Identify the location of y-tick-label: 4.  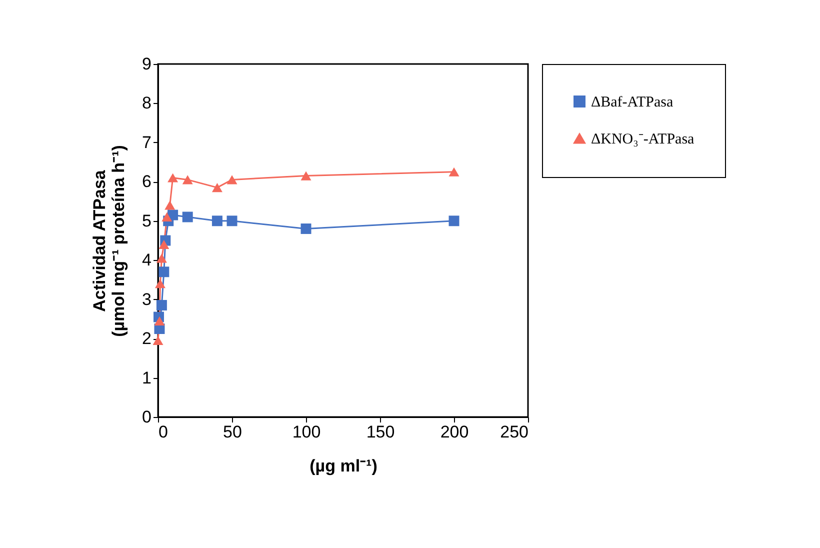
(147, 260).